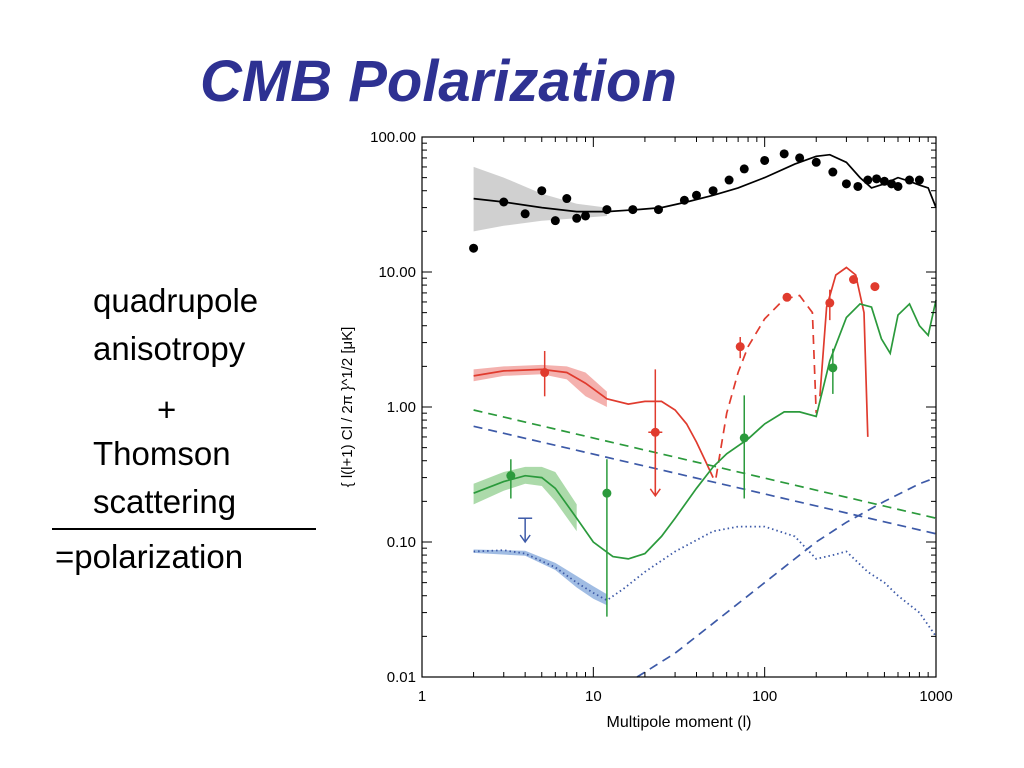 Image resolution: width=1024 pixels, height=768 pixels. Describe the element at coordinates (705, 581) in the screenshot. I see `bb_model-line` at that location.